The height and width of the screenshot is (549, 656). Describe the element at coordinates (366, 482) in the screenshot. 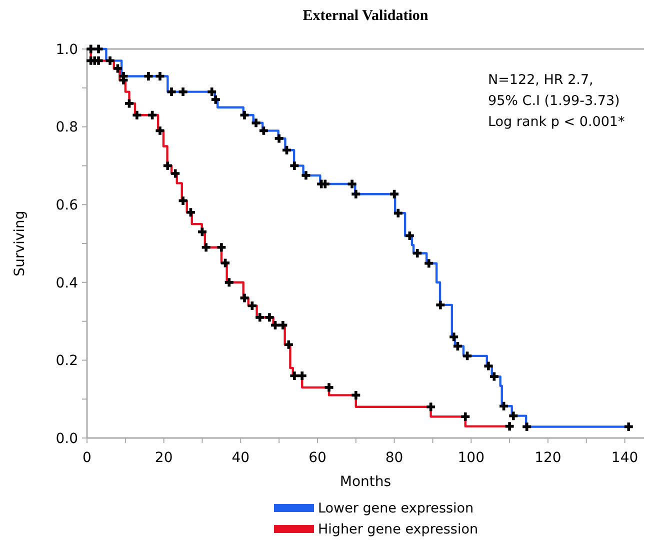

I see `x-axis-title: Months` at that location.